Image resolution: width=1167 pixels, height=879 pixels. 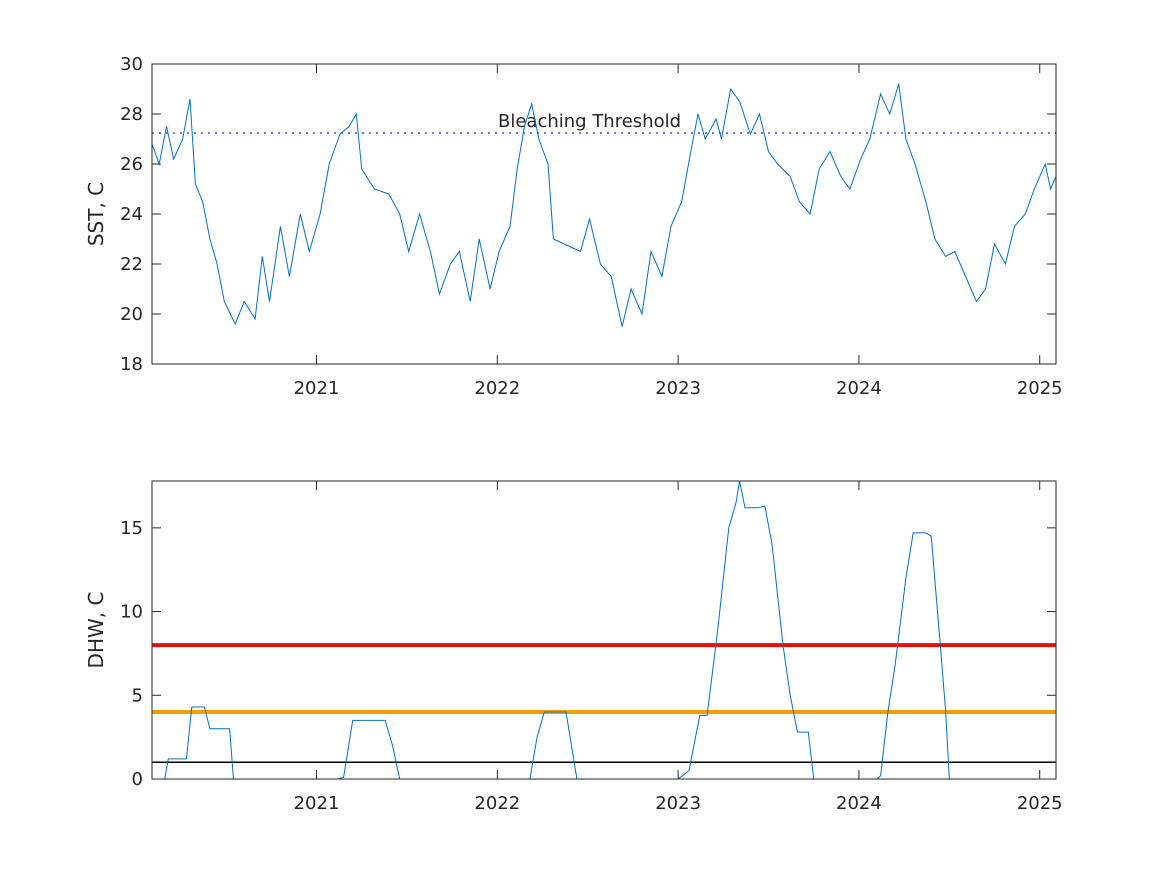 I want to click on y-tick-label: 28, so click(x=131, y=114).